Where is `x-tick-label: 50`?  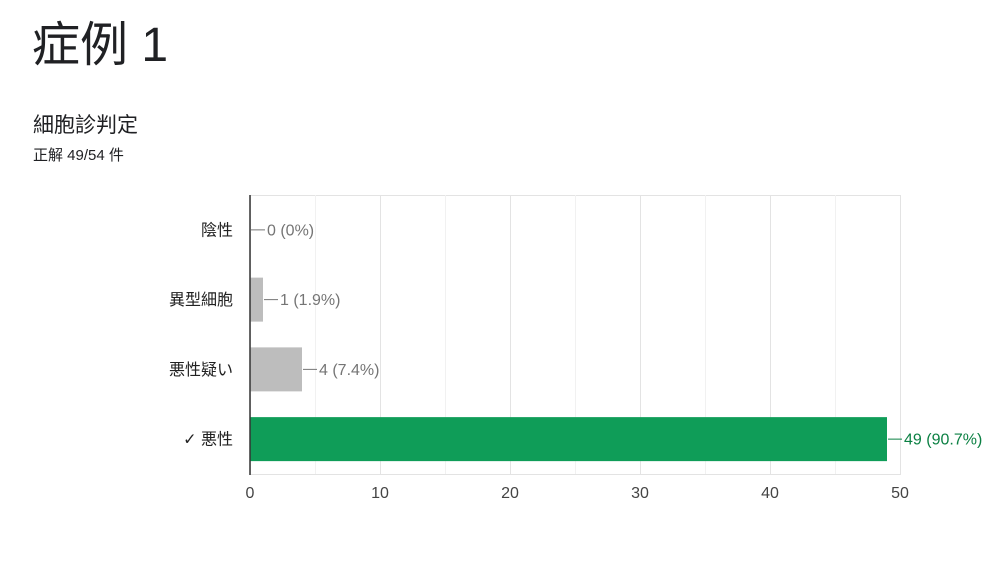 x-tick-label: 50 is located at coordinates (900, 493).